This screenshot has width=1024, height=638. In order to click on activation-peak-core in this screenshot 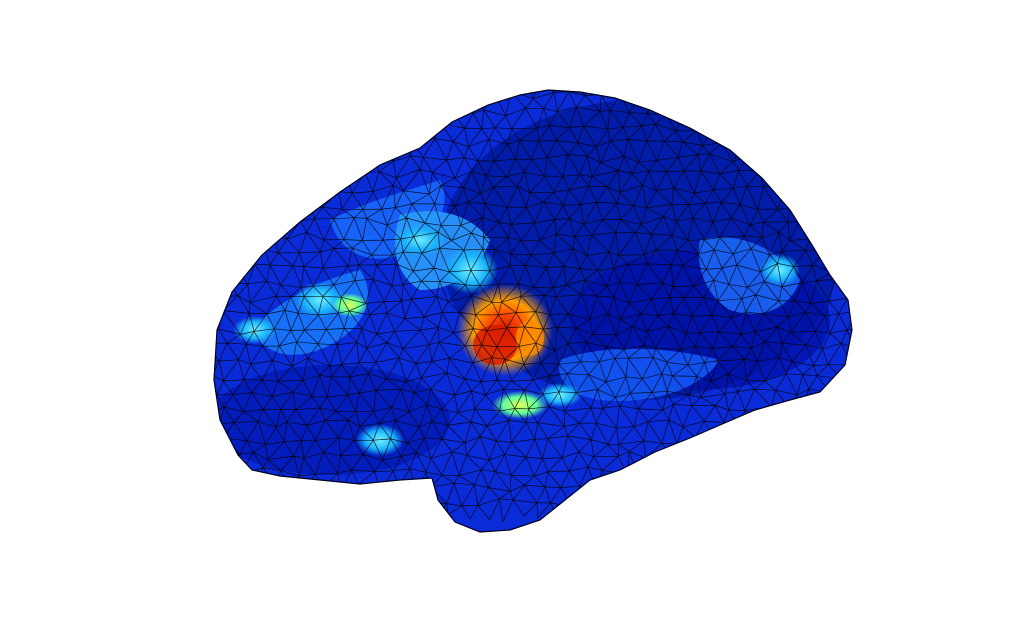, I will do `click(495, 345)`.